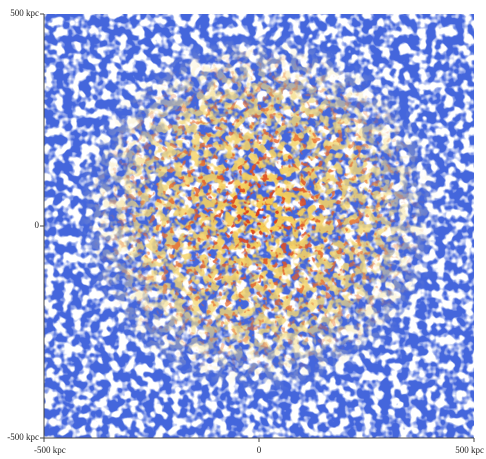  Describe the element at coordinates (37, 225) in the screenshot. I see `y-tick-label: 0` at that location.